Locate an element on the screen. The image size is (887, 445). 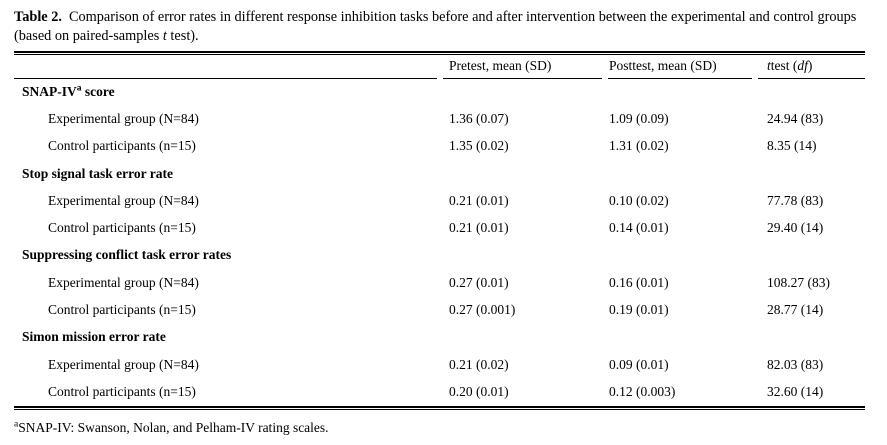
posttest-value: 0.12 (0.003) is located at coordinates (642, 391).